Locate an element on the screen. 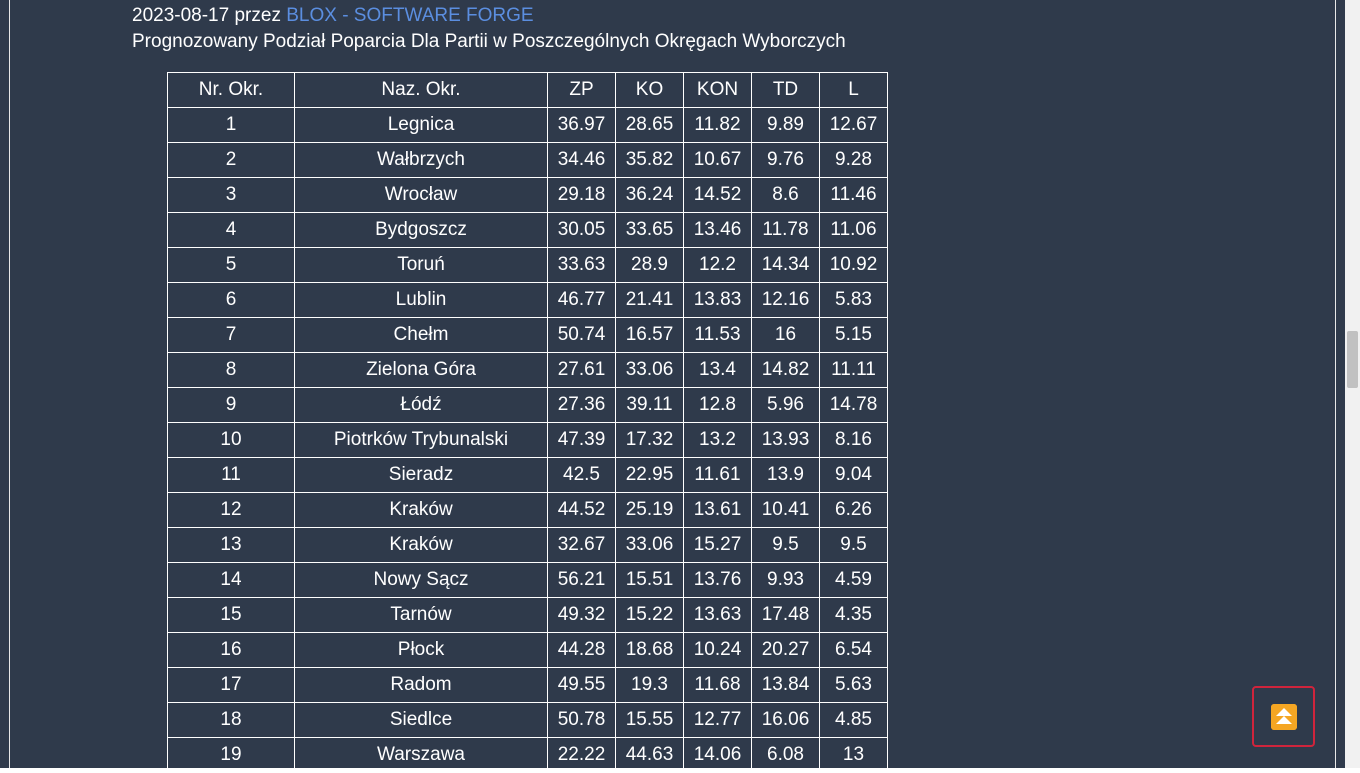 This screenshot has width=1360, height=773. table-cell: Warszawa is located at coordinates (421, 755).